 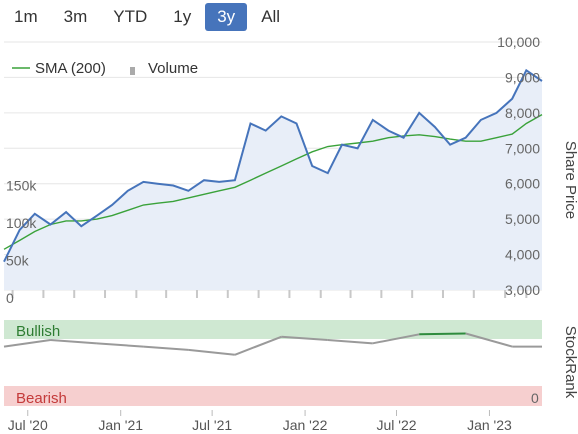 I want to click on bearish-band, so click(x=273, y=396).